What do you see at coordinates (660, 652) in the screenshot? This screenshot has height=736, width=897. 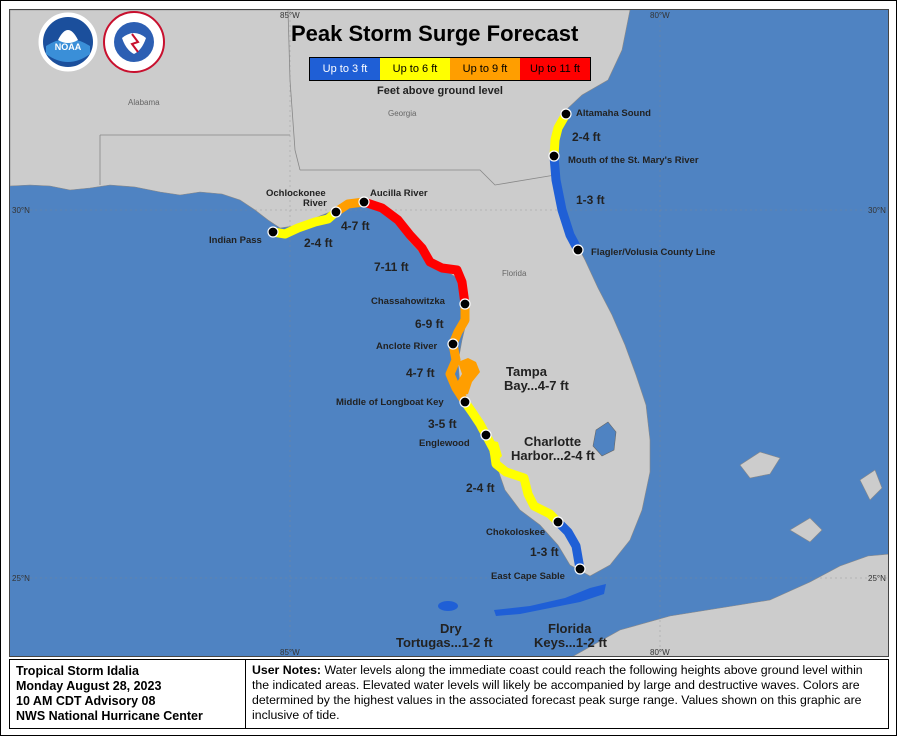 I see `lon-label-80-bottom: 80°W` at bounding box center [660, 652].